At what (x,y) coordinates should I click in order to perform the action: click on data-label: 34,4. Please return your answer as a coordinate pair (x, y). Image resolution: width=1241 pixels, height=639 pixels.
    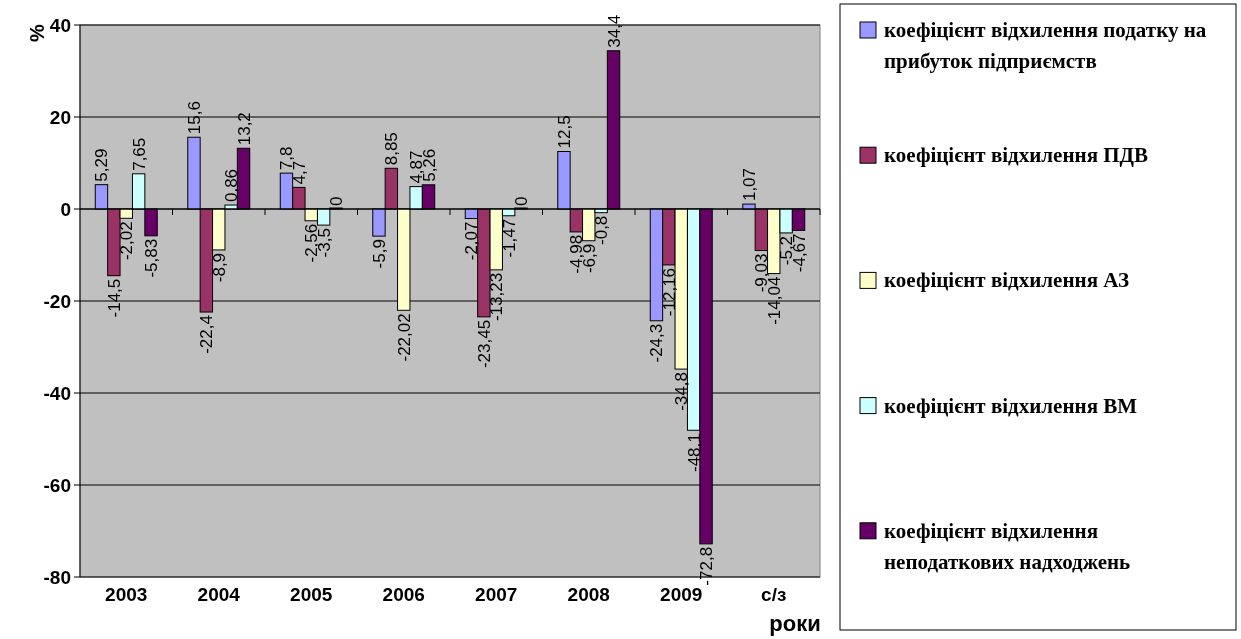
    Looking at the image, I should click on (614, 31).